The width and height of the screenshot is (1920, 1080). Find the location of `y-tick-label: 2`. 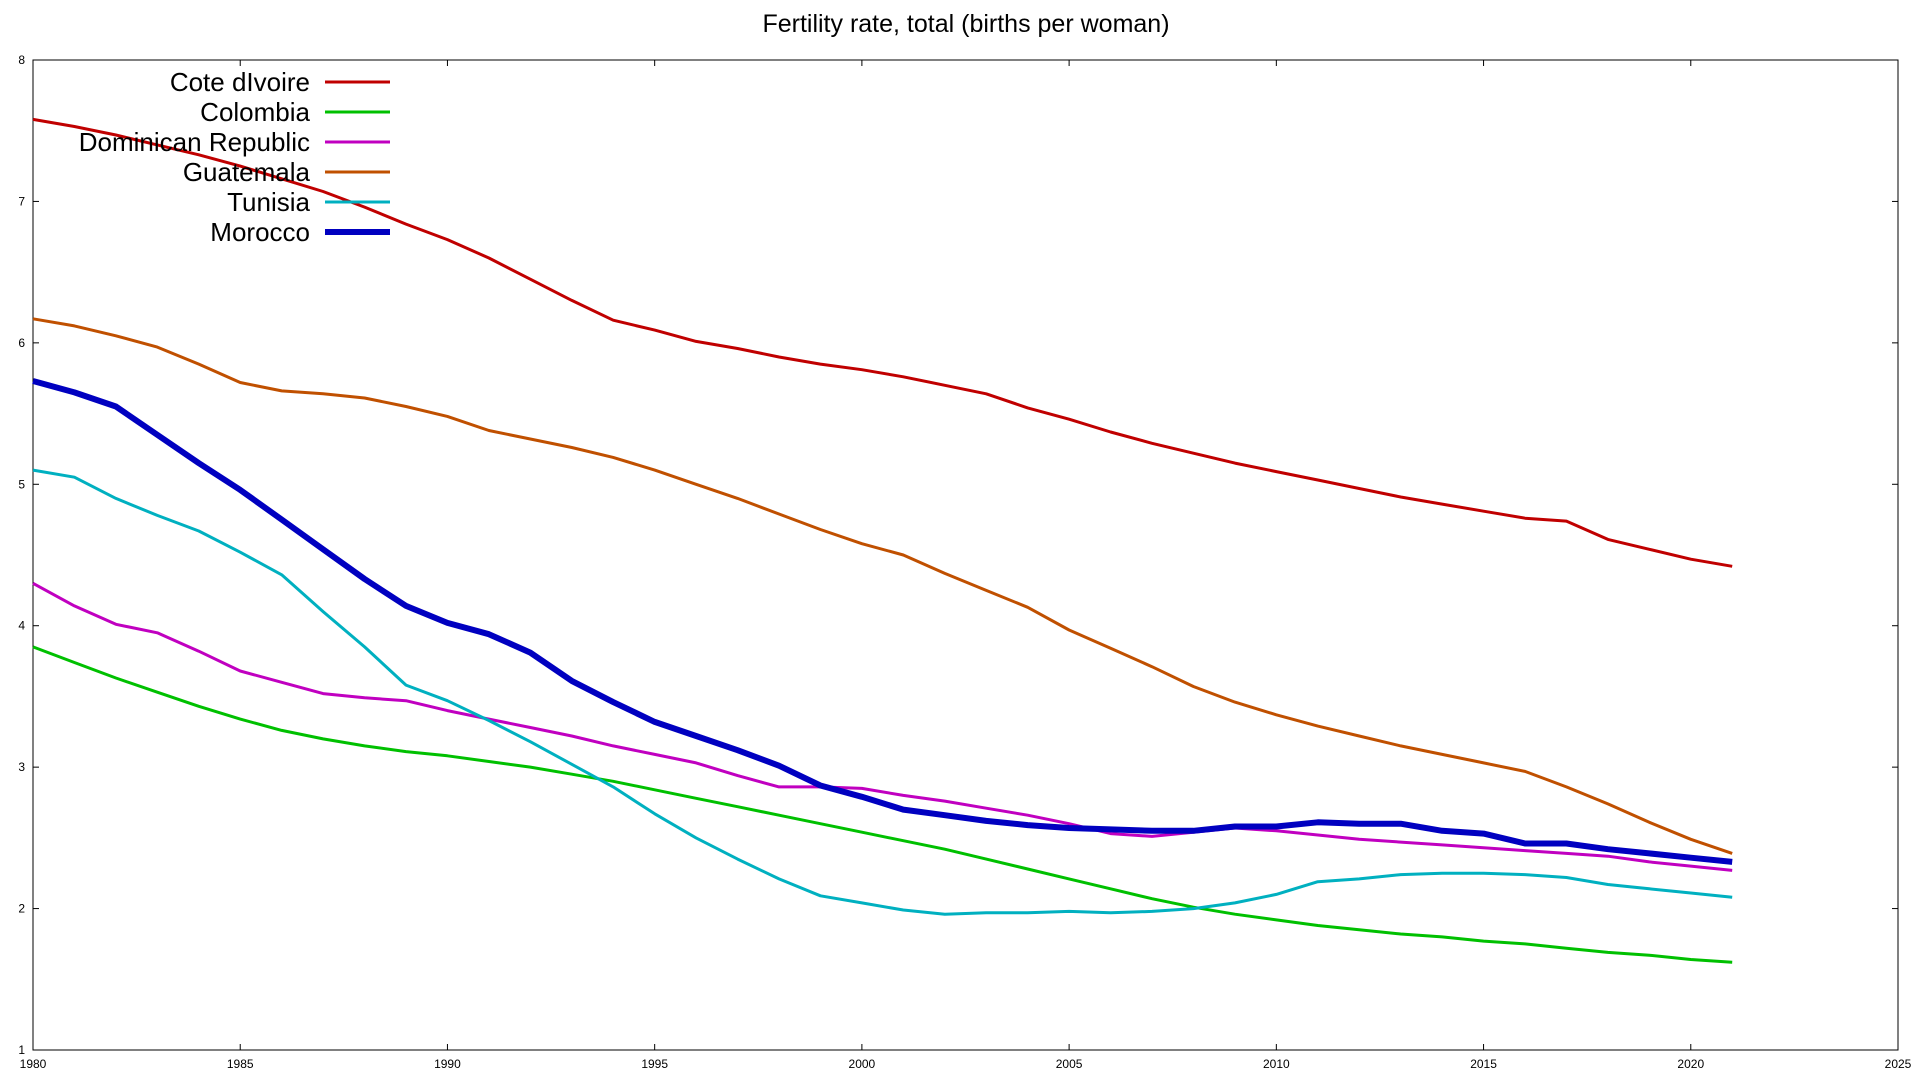

y-tick-label: 2 is located at coordinates (21, 909).